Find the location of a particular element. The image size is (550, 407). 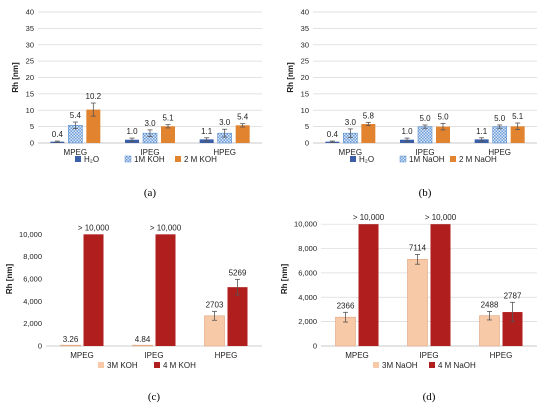

data-label: 5269 is located at coordinates (238, 272).